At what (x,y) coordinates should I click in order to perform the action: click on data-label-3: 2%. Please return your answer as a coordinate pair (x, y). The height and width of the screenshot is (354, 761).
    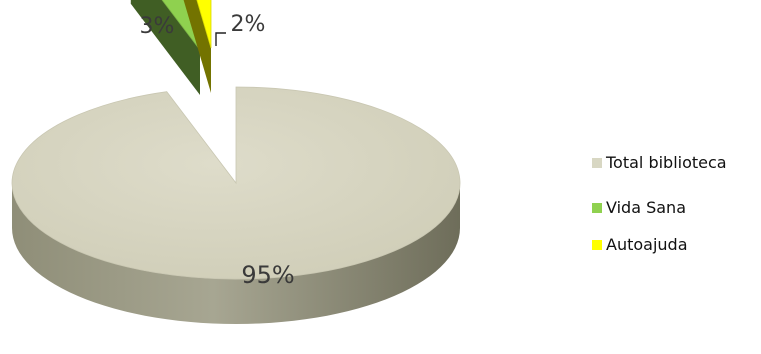
    Looking at the image, I should click on (248, 24).